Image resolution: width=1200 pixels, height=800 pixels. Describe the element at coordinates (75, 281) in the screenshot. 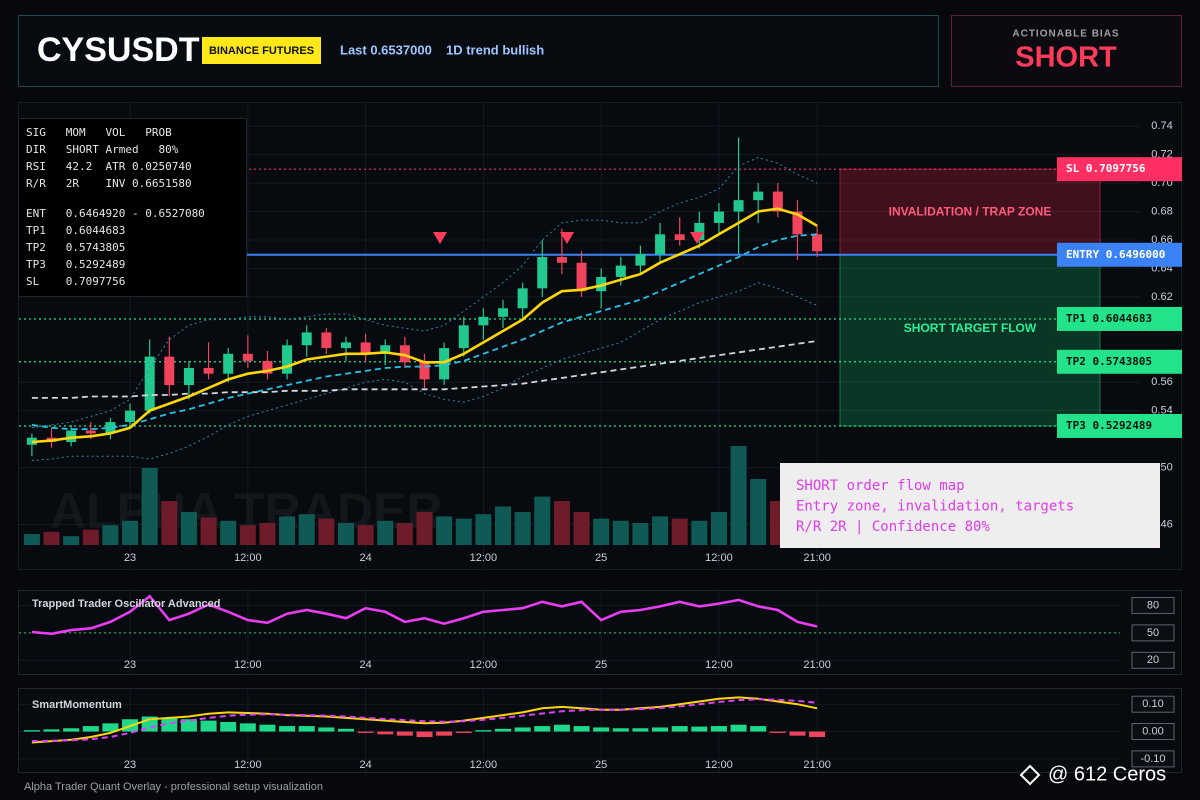

I see `info-line: SL 0.7097756` at that location.